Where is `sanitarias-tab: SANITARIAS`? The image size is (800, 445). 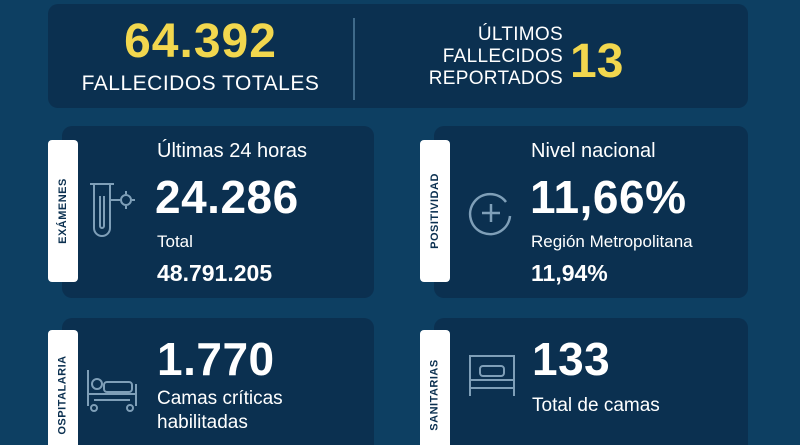 sanitarias-tab: SANITARIAS is located at coordinates (435, 387).